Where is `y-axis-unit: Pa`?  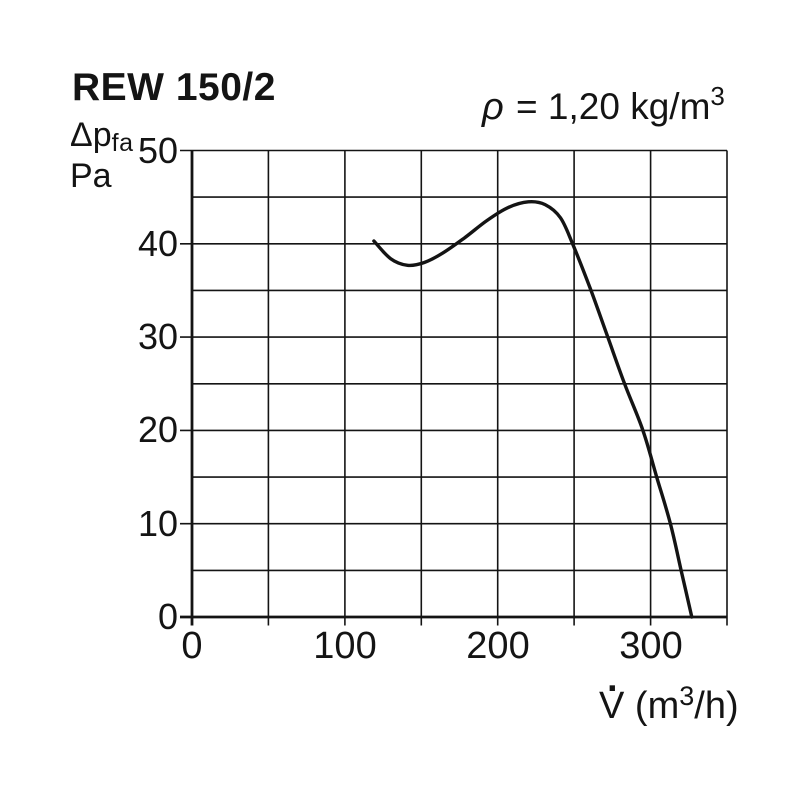
y-axis-unit: Pa is located at coordinates (91, 176).